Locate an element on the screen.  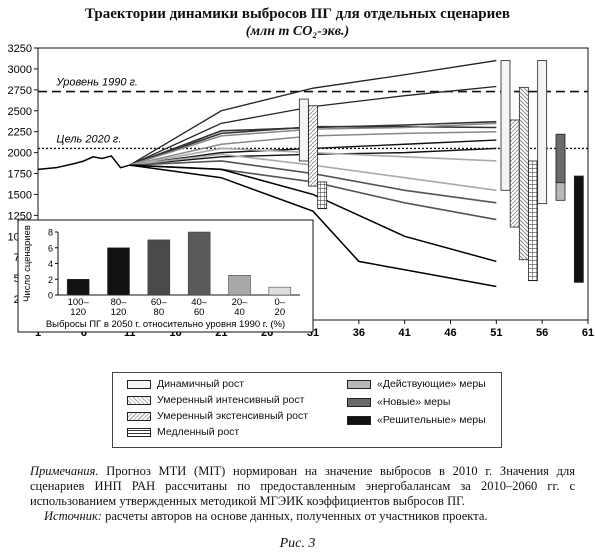
legend-item-current-measures: «Действующие» меры is located at coordinates (416, 384).